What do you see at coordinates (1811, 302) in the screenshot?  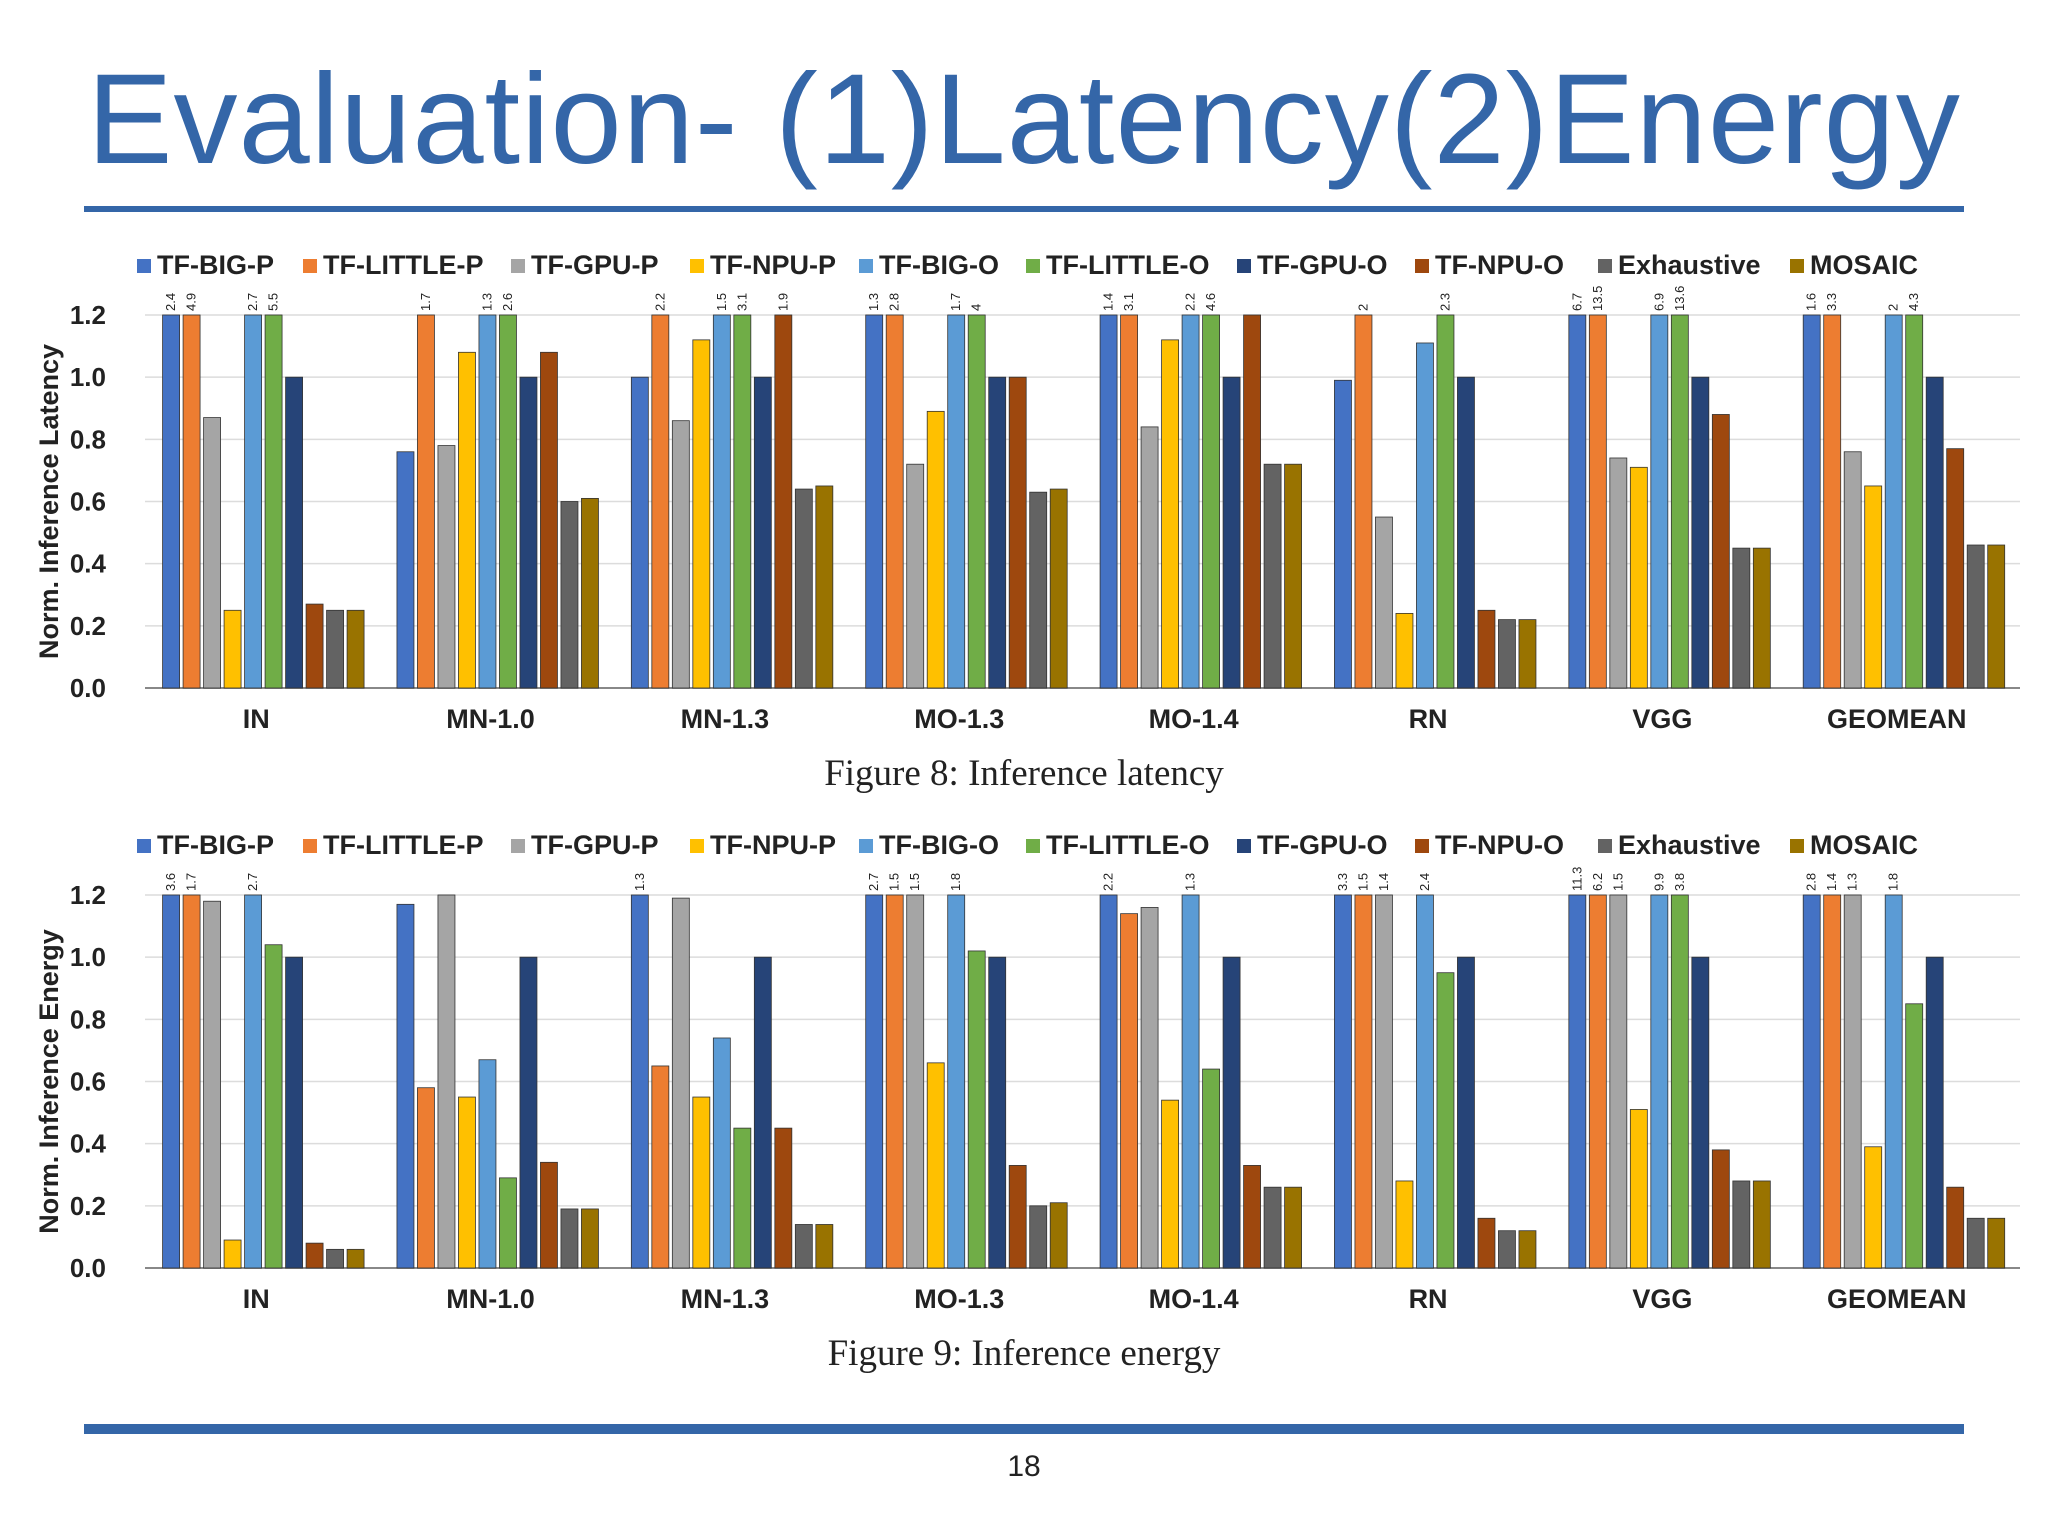 I see `bar-overflow-label: 1.6` at bounding box center [1811, 302].